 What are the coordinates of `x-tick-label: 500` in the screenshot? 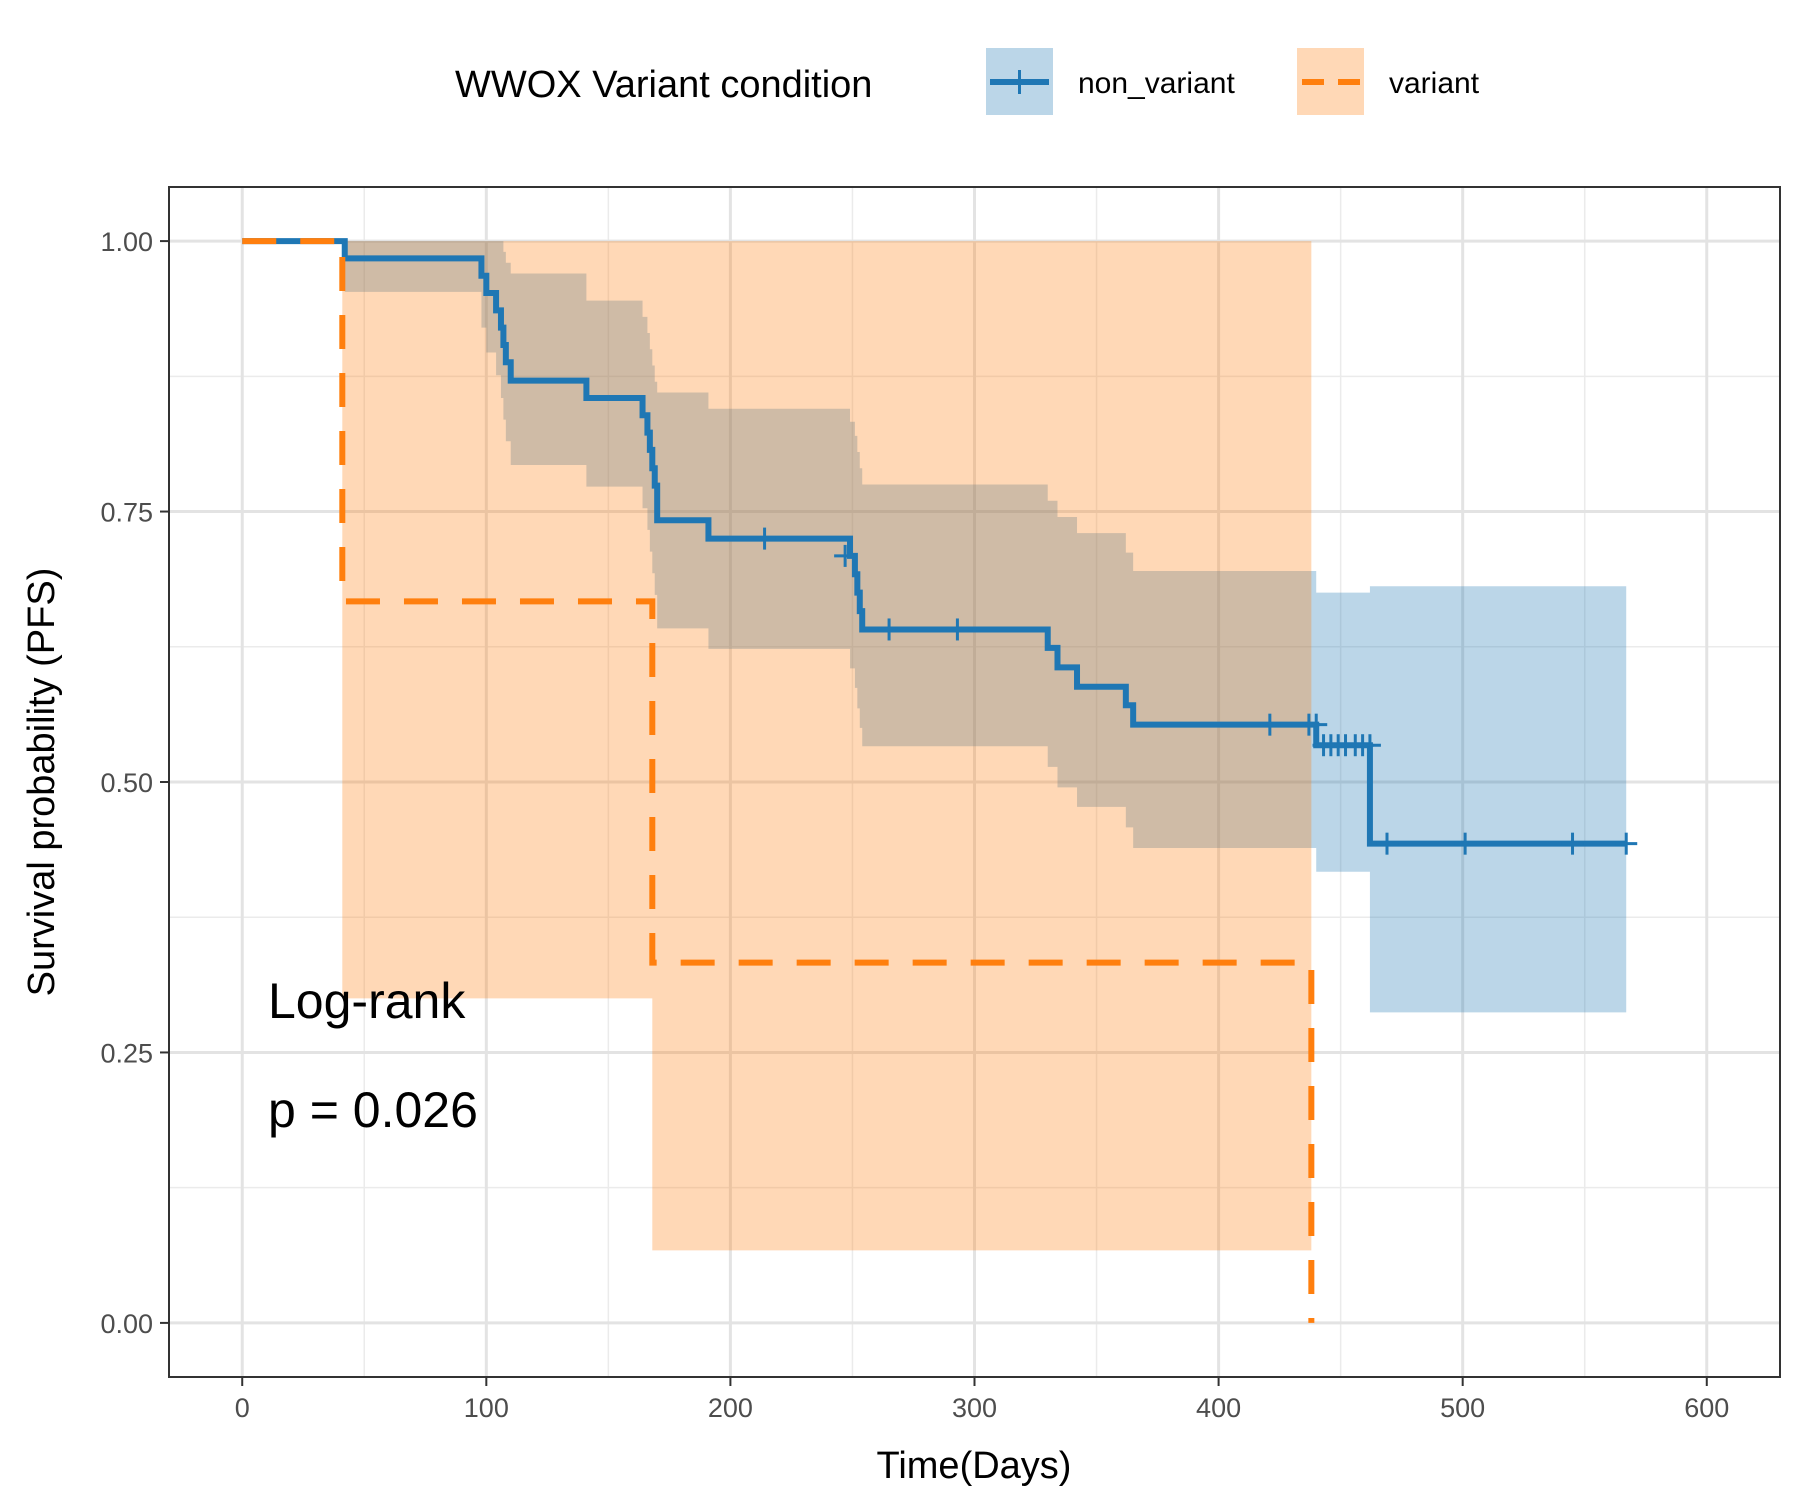 It's located at (1462, 1408).